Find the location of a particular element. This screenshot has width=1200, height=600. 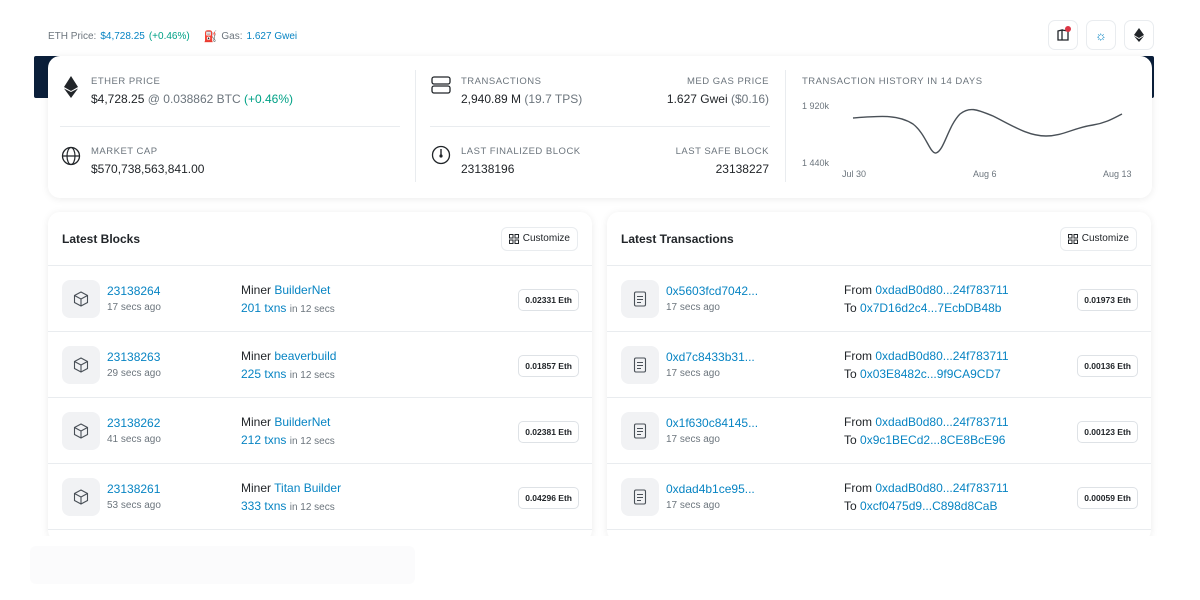

customize-label: Customize is located at coordinates (1105, 238).